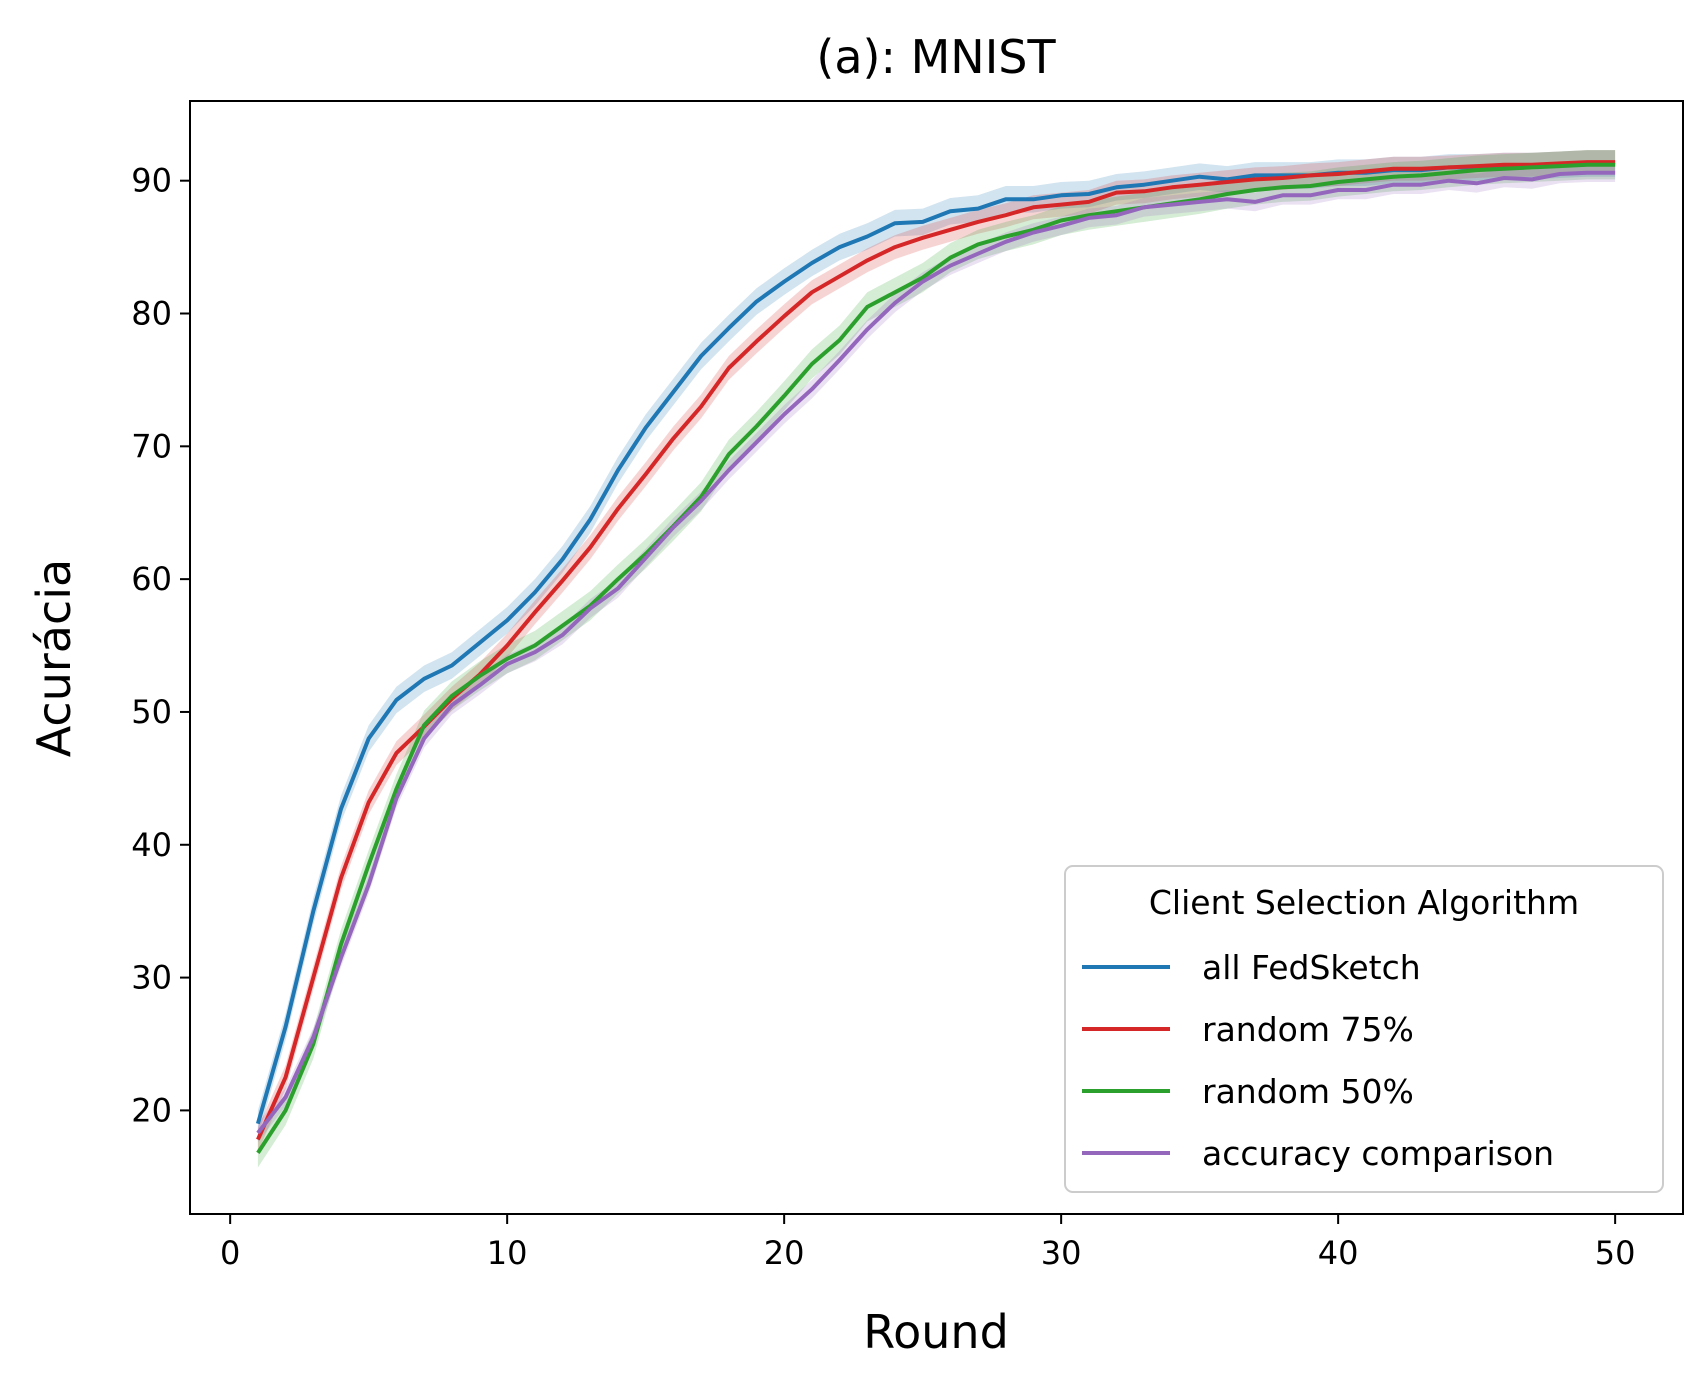 The image size is (1706, 1388). What do you see at coordinates (151, 446) in the screenshot?
I see `y-tick-label: 70` at bounding box center [151, 446].